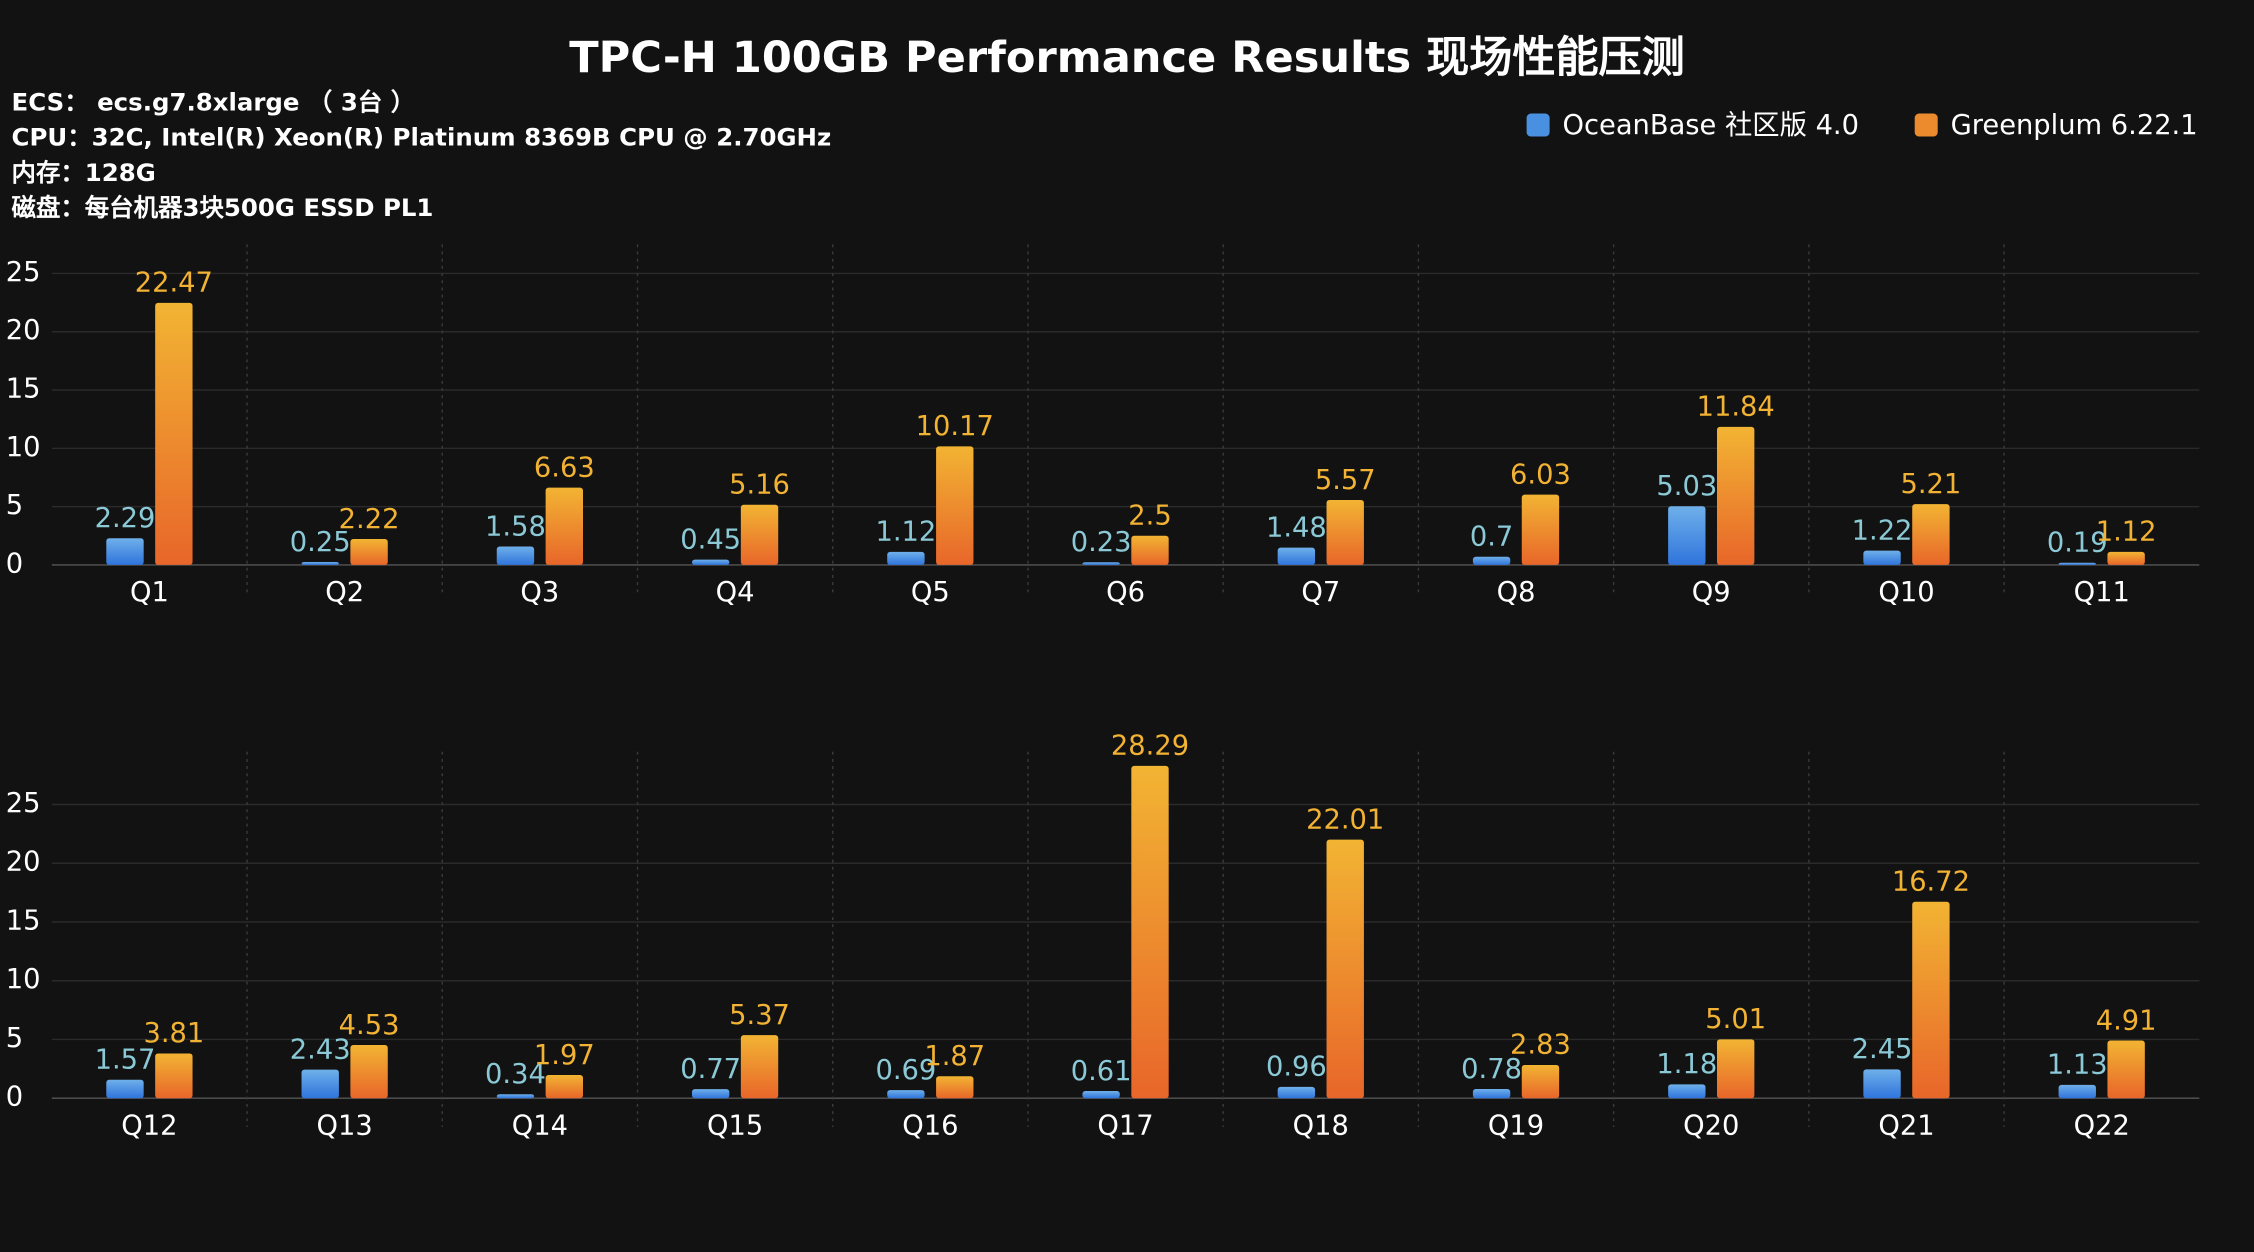  Describe the element at coordinates (1711, 1125) in the screenshot. I see `x-tick-label: Q20` at that location.